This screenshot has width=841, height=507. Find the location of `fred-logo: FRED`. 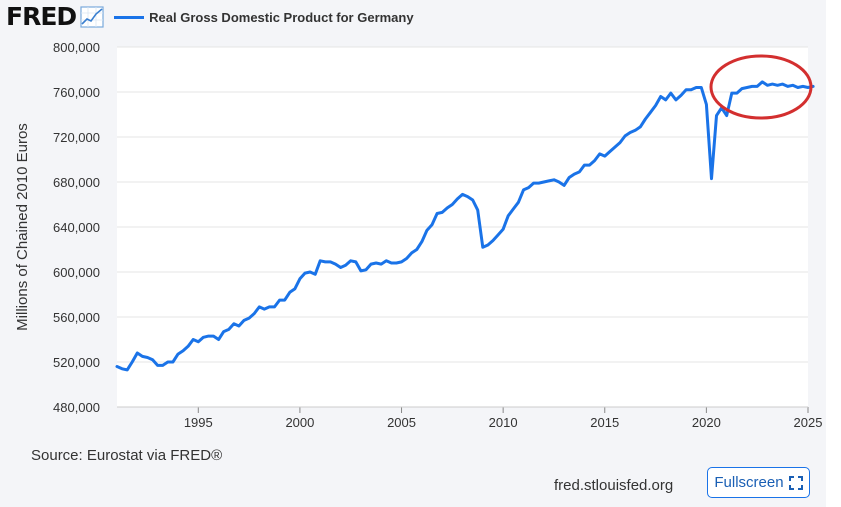

fred-logo: FRED is located at coordinates (41, 16).